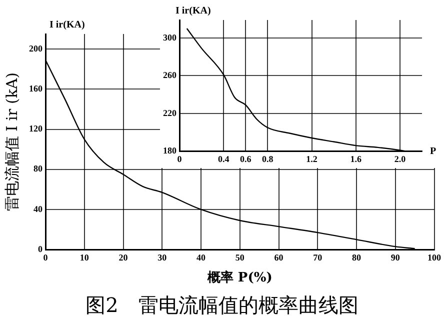 The image size is (444, 328). Describe the element at coordinates (170, 151) in the screenshot. I see `y-tick-label: 180` at that location.